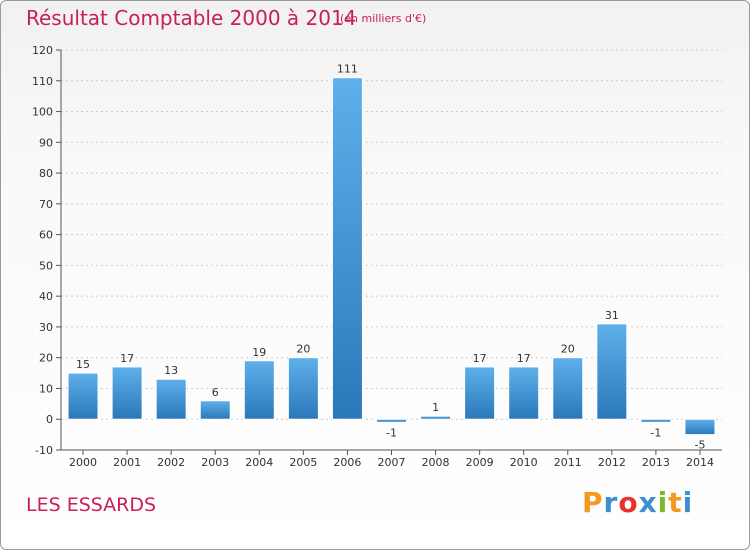  What do you see at coordinates (46, 265) in the screenshot?
I see `y-tick-label: 50` at bounding box center [46, 265].